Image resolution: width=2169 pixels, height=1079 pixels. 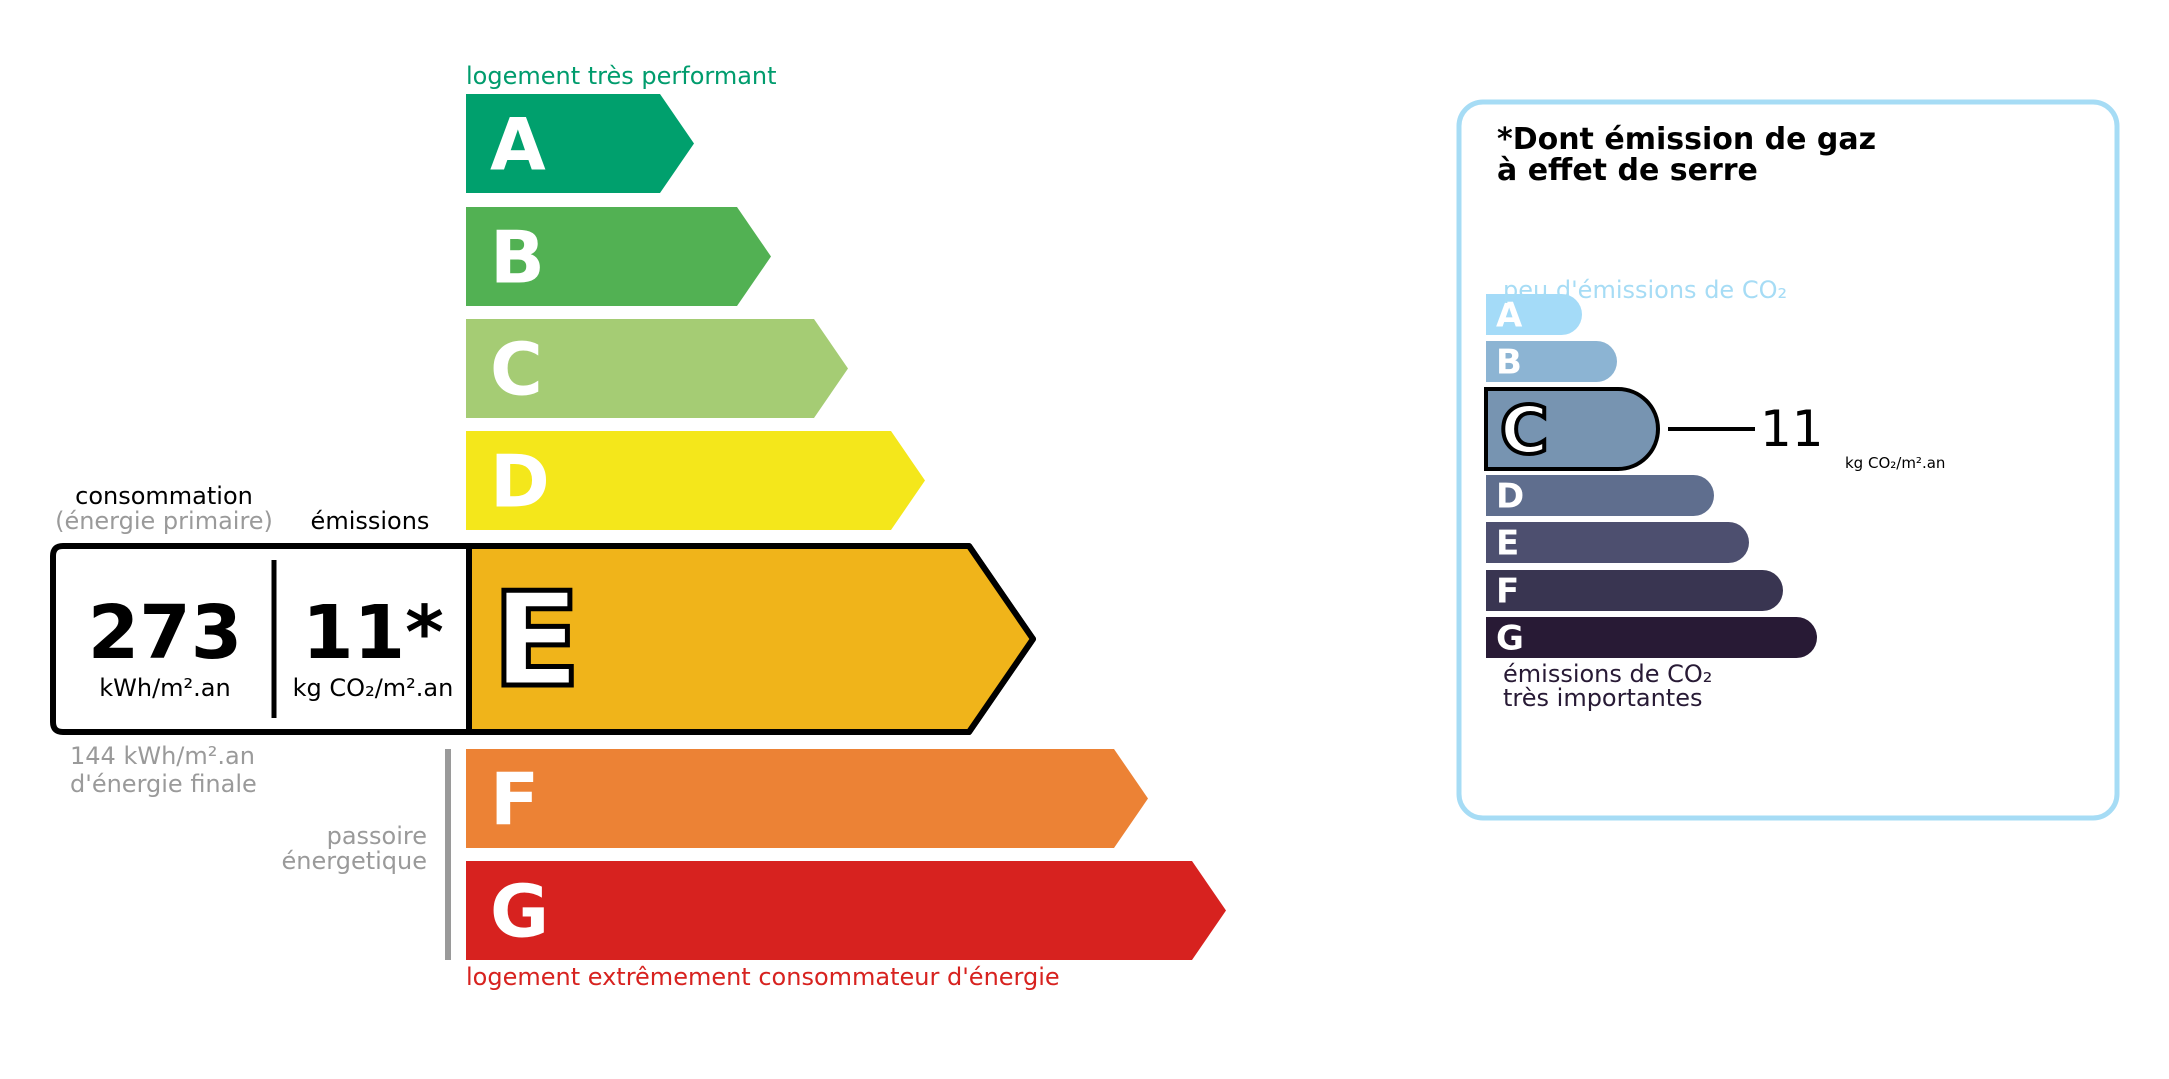 I want to click on energy-letter-a: A, so click(x=518, y=145).